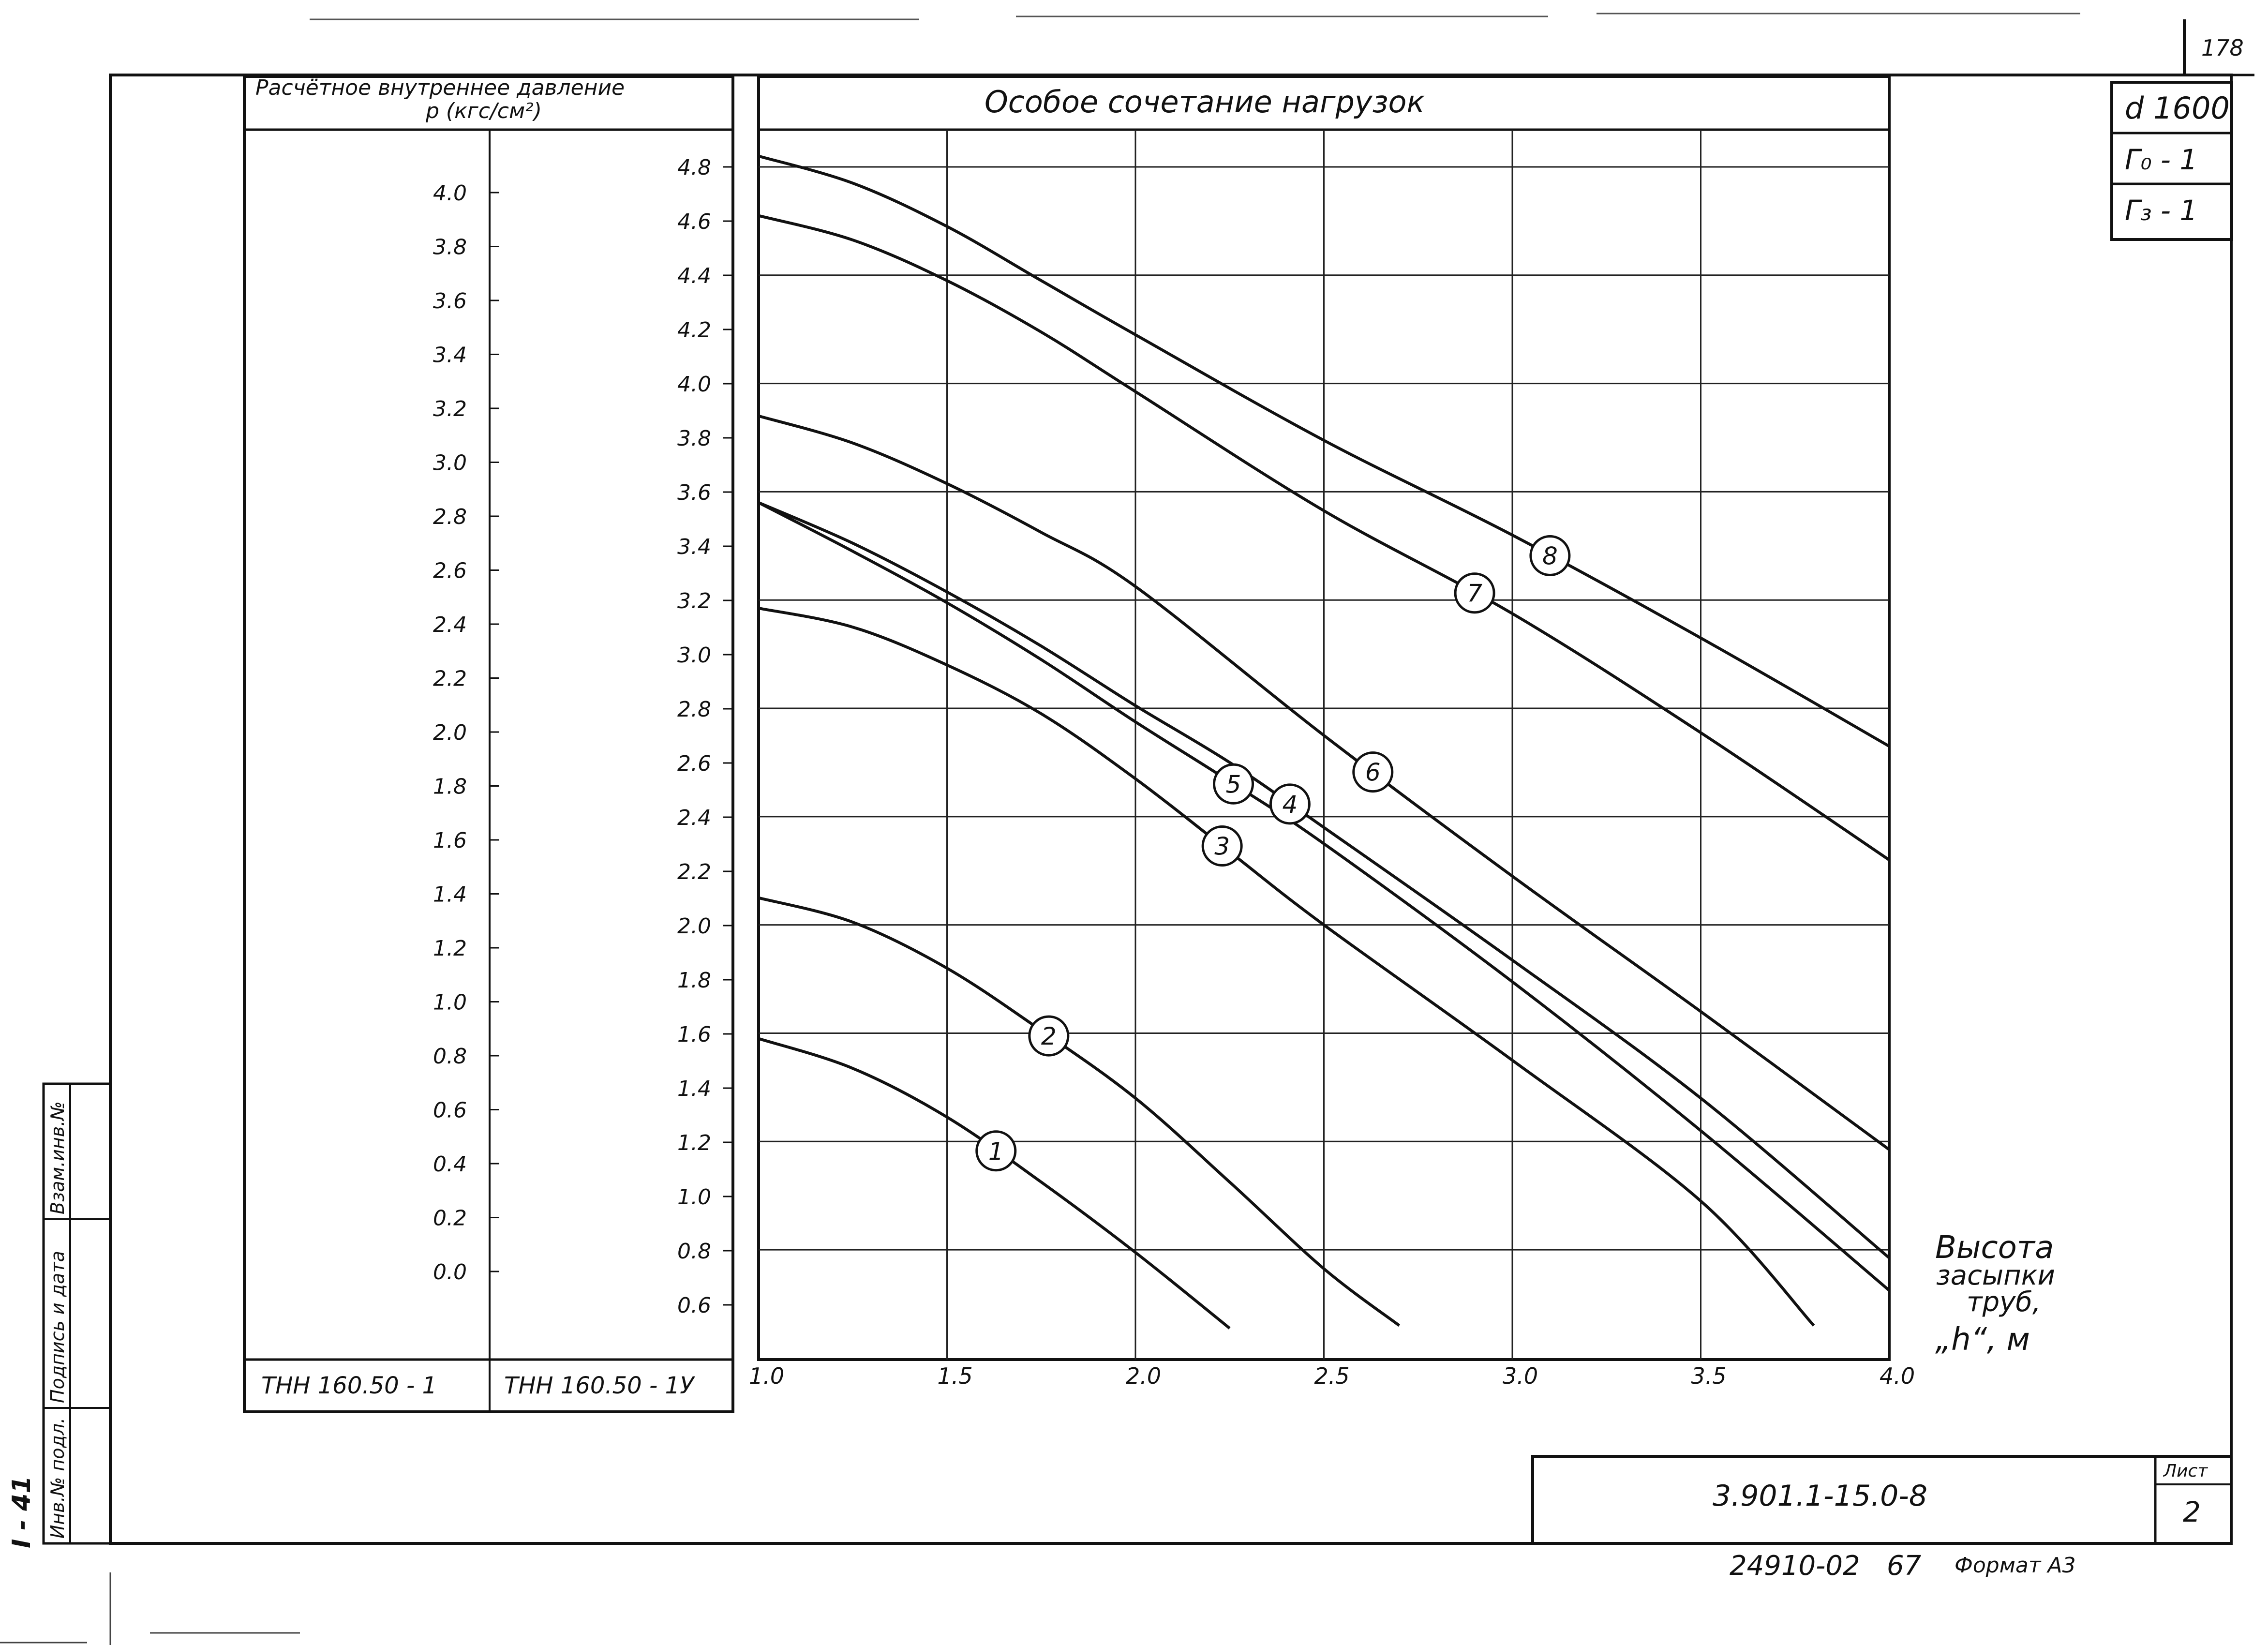 The width and height of the screenshot is (2268, 1645). Describe the element at coordinates (694, 709) in the screenshot. I see `right-tick-label: 2.8` at that location.